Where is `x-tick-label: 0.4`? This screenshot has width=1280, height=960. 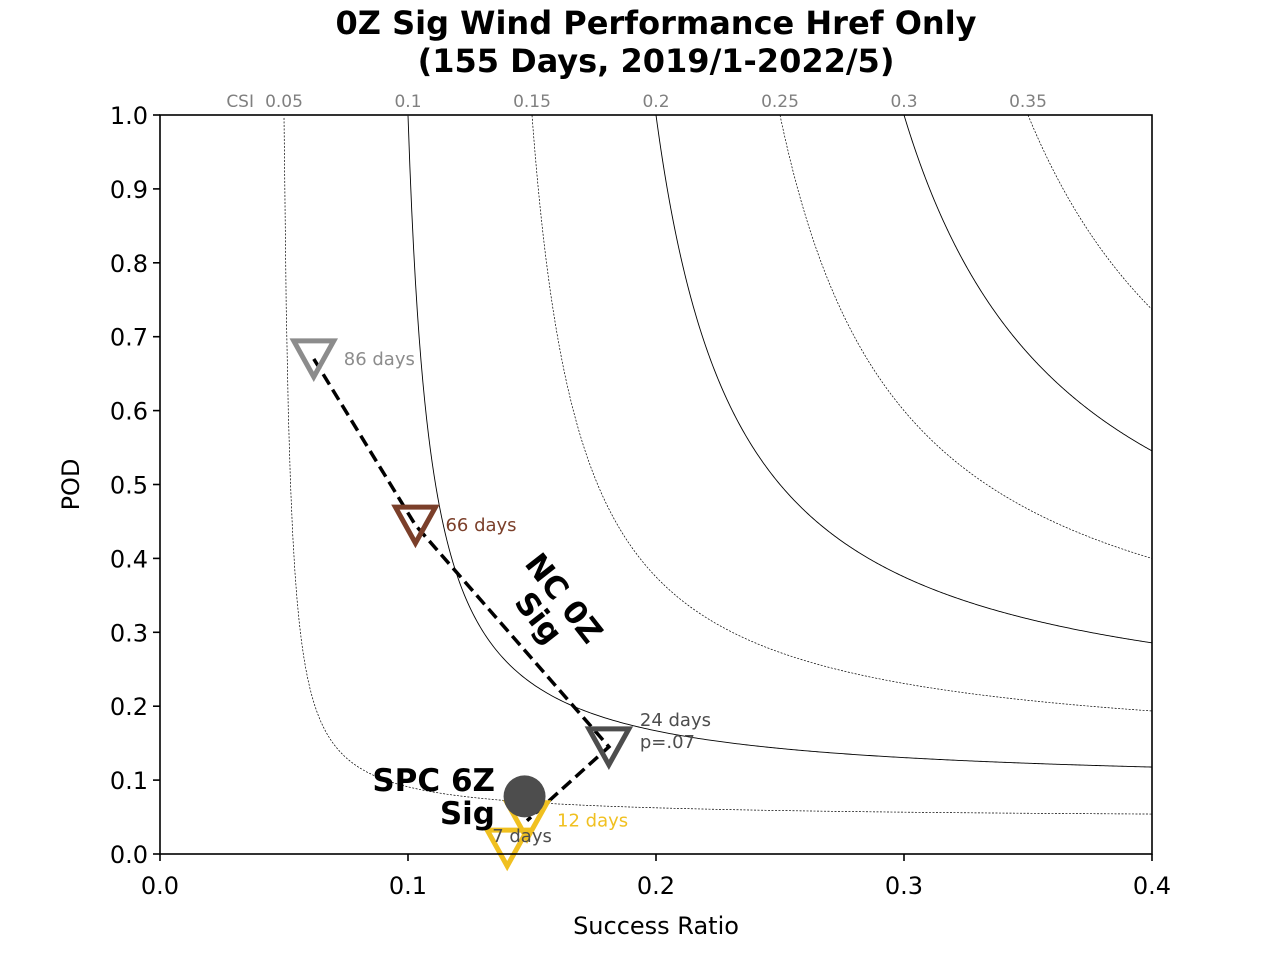 x-tick-label: 0.4 is located at coordinates (1152, 886).